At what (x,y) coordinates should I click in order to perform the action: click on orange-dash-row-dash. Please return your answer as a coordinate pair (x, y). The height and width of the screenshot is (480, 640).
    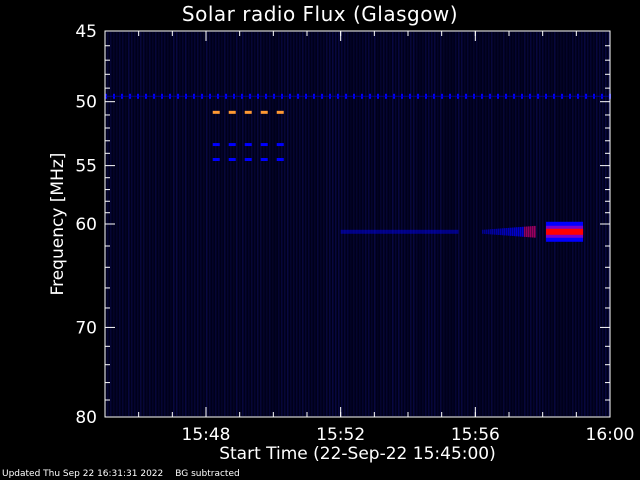
    Looking at the image, I should click on (248, 112).